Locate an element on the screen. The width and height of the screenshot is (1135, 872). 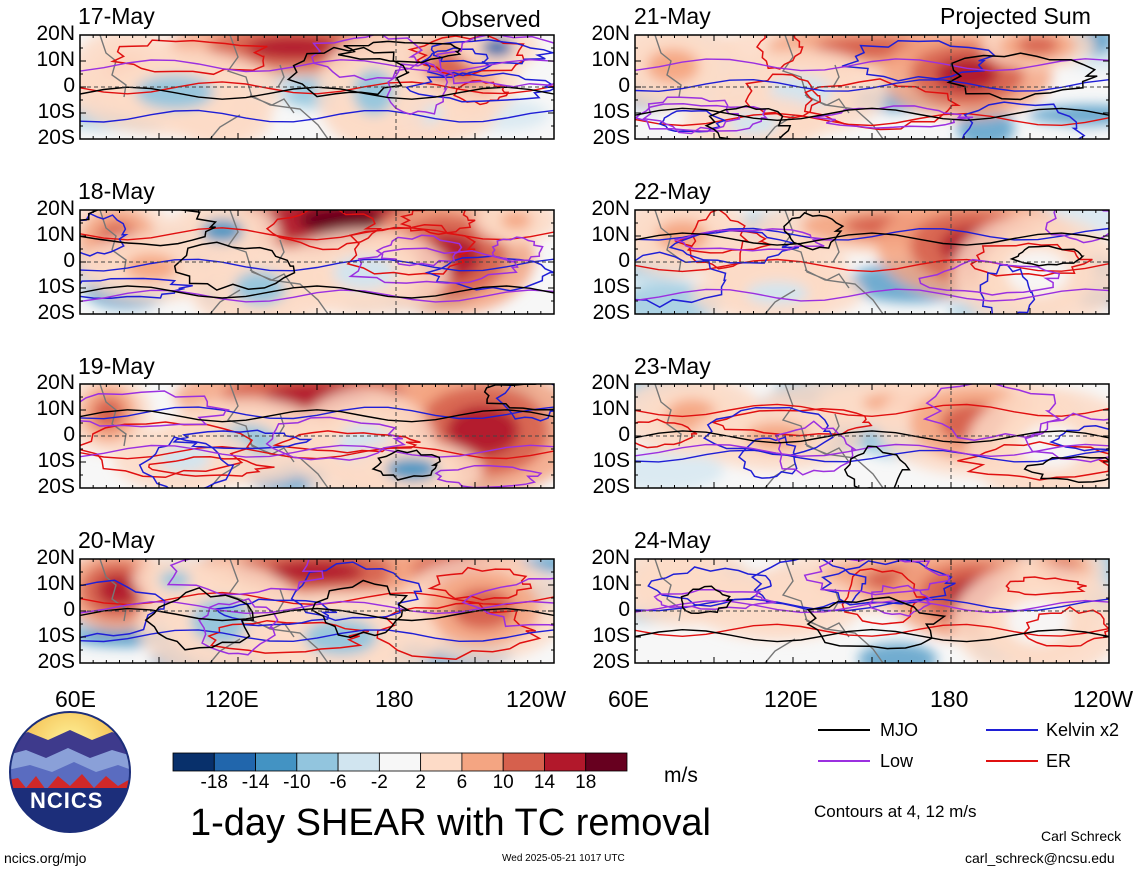
lon-tick-left-120w: 120W is located at coordinates (536, 699).